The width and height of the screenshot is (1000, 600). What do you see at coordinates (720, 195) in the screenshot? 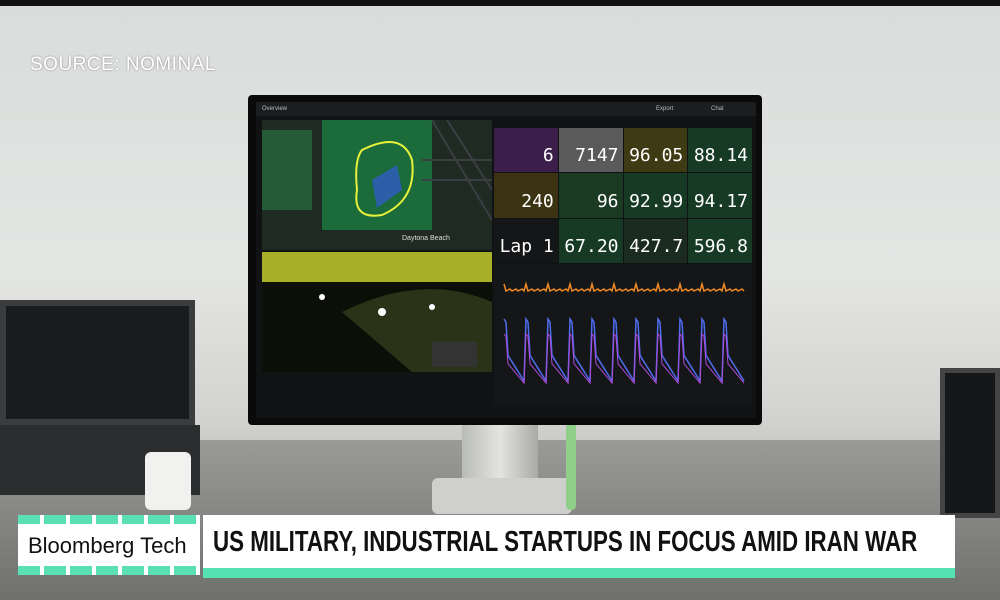
I see `value-tile: 94.17` at bounding box center [720, 195].